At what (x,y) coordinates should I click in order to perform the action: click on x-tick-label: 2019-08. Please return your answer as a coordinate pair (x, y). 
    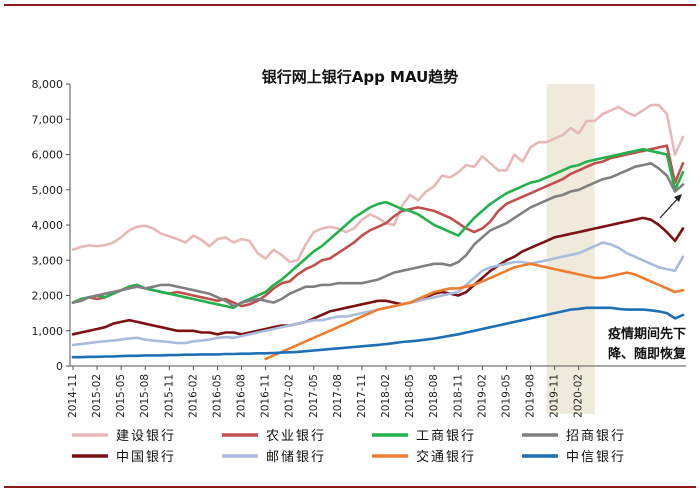
    Looking at the image, I should click on (531, 396).